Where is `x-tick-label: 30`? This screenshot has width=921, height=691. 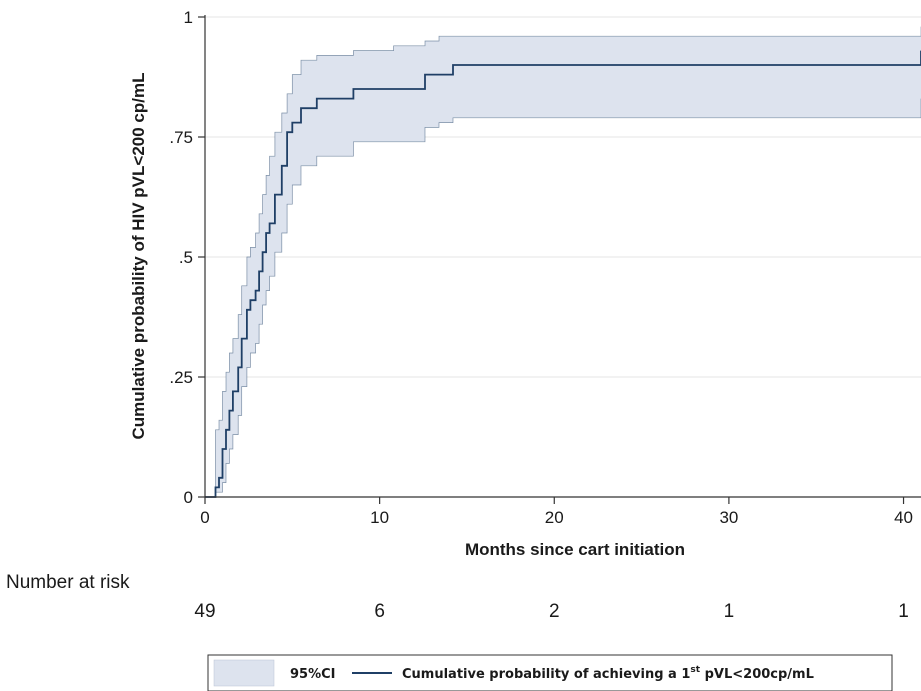 x-tick-label: 30 is located at coordinates (728, 517).